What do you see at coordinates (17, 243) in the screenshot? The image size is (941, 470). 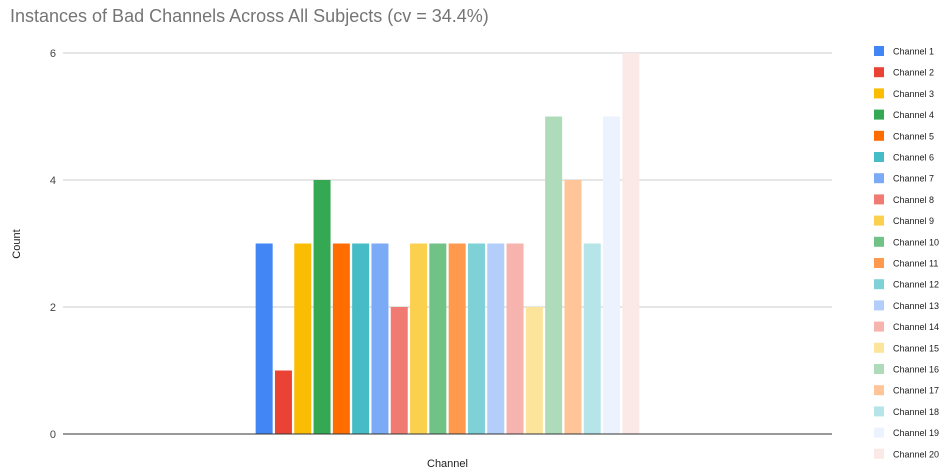 I see `y-axis-label: Count` at bounding box center [17, 243].